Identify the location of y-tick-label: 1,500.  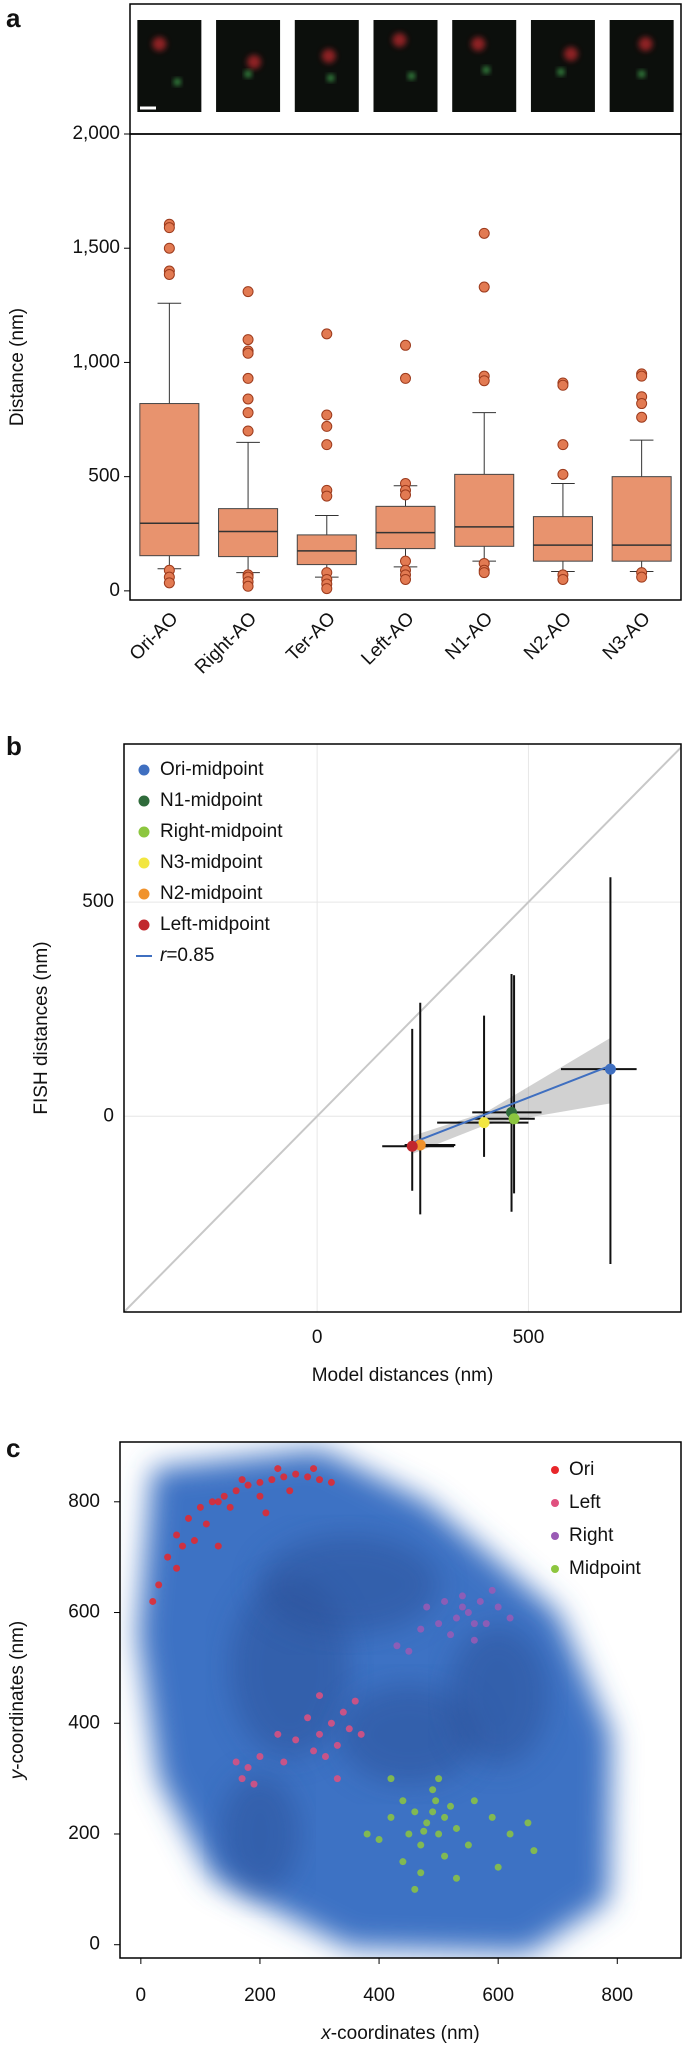
(96, 247).